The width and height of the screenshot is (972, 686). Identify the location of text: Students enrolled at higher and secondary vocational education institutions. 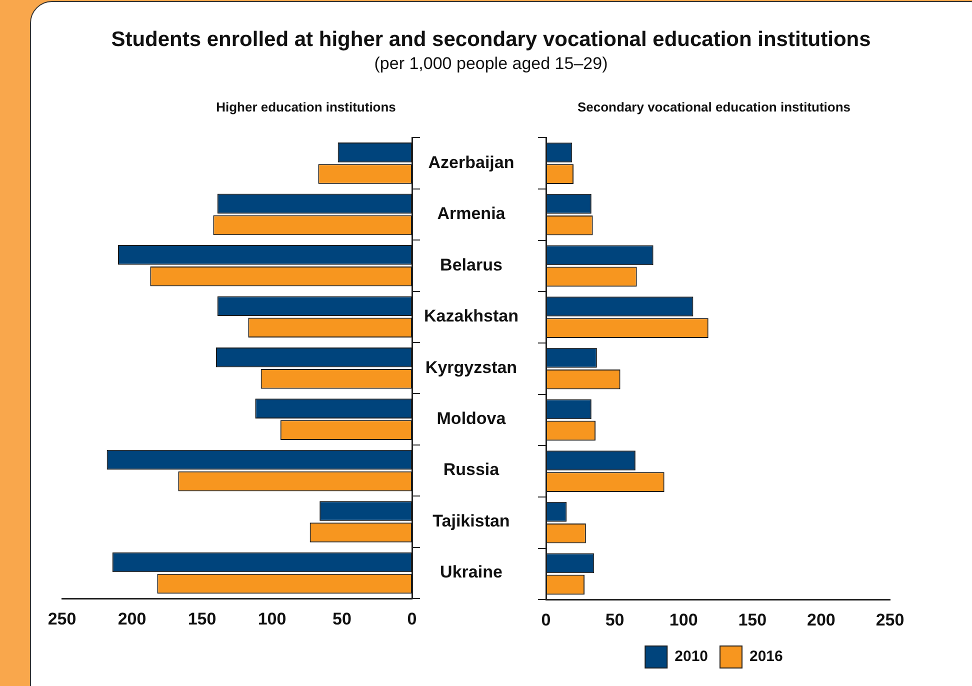
(491, 40).